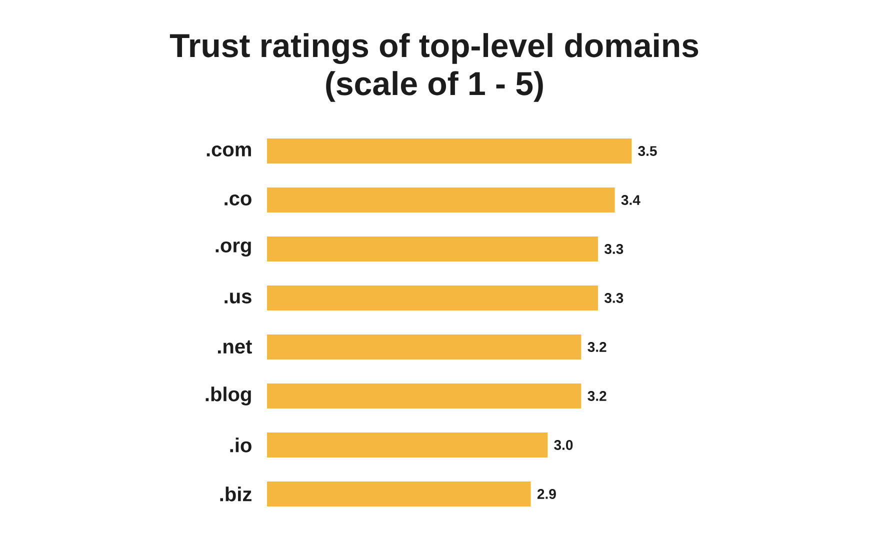 The height and width of the screenshot is (536, 869). Describe the element at coordinates (235, 347) in the screenshot. I see `y-tick-label: .net` at that location.